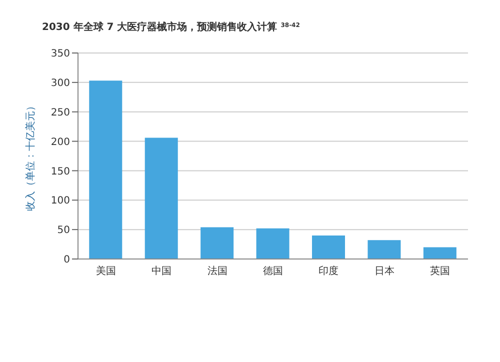 The height and width of the screenshot is (362, 500). What do you see at coordinates (162, 271) in the screenshot?
I see `x-tick-label: 中国` at bounding box center [162, 271].